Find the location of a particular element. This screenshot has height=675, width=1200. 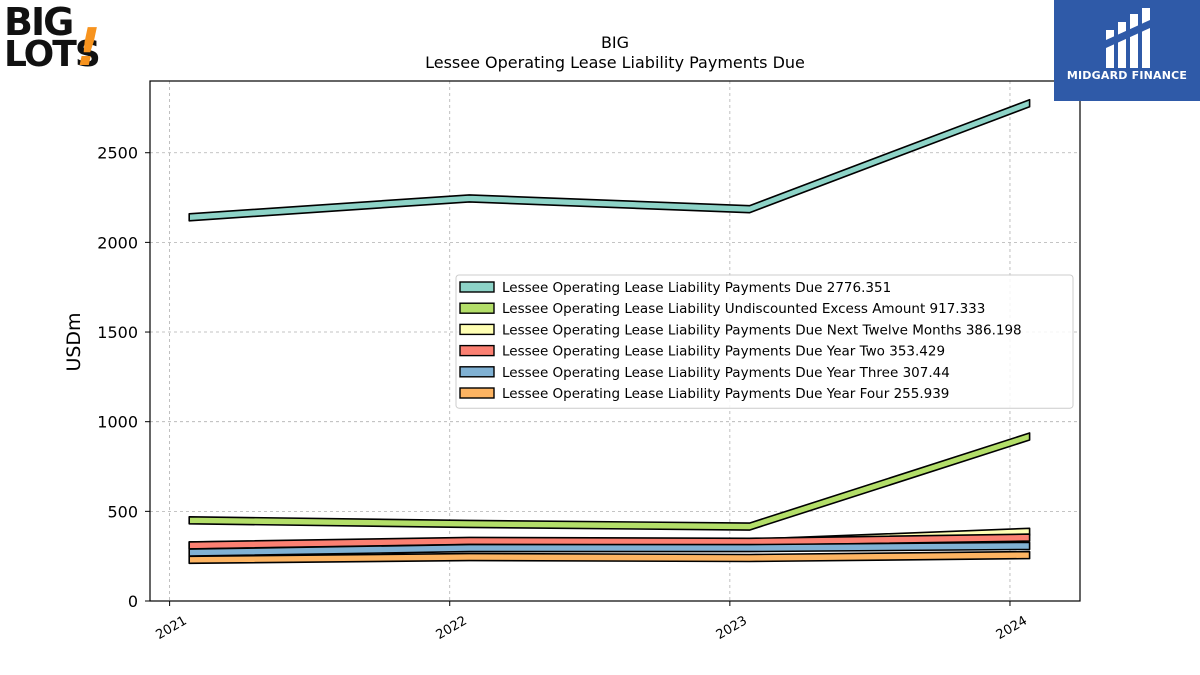

x-tick-label: 2021 is located at coordinates (171, 628).